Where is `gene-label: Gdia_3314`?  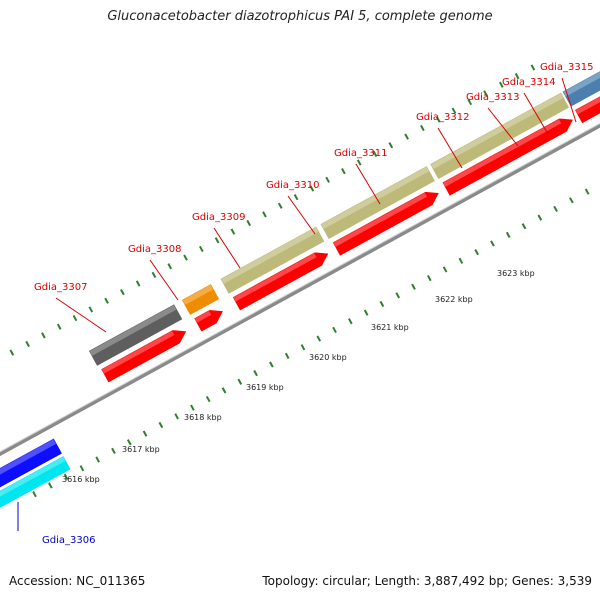 gene-label: Gdia_3314 is located at coordinates (528, 82).